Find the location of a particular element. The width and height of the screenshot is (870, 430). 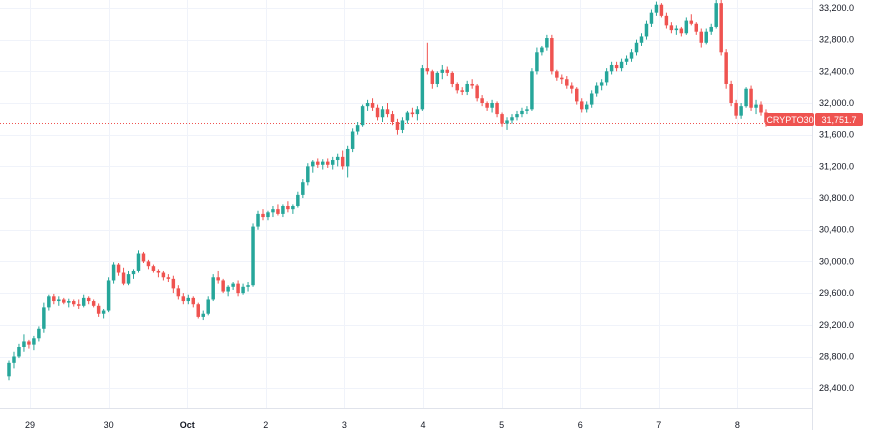

y-tick-label: 28,400.0 is located at coordinates (836, 388).